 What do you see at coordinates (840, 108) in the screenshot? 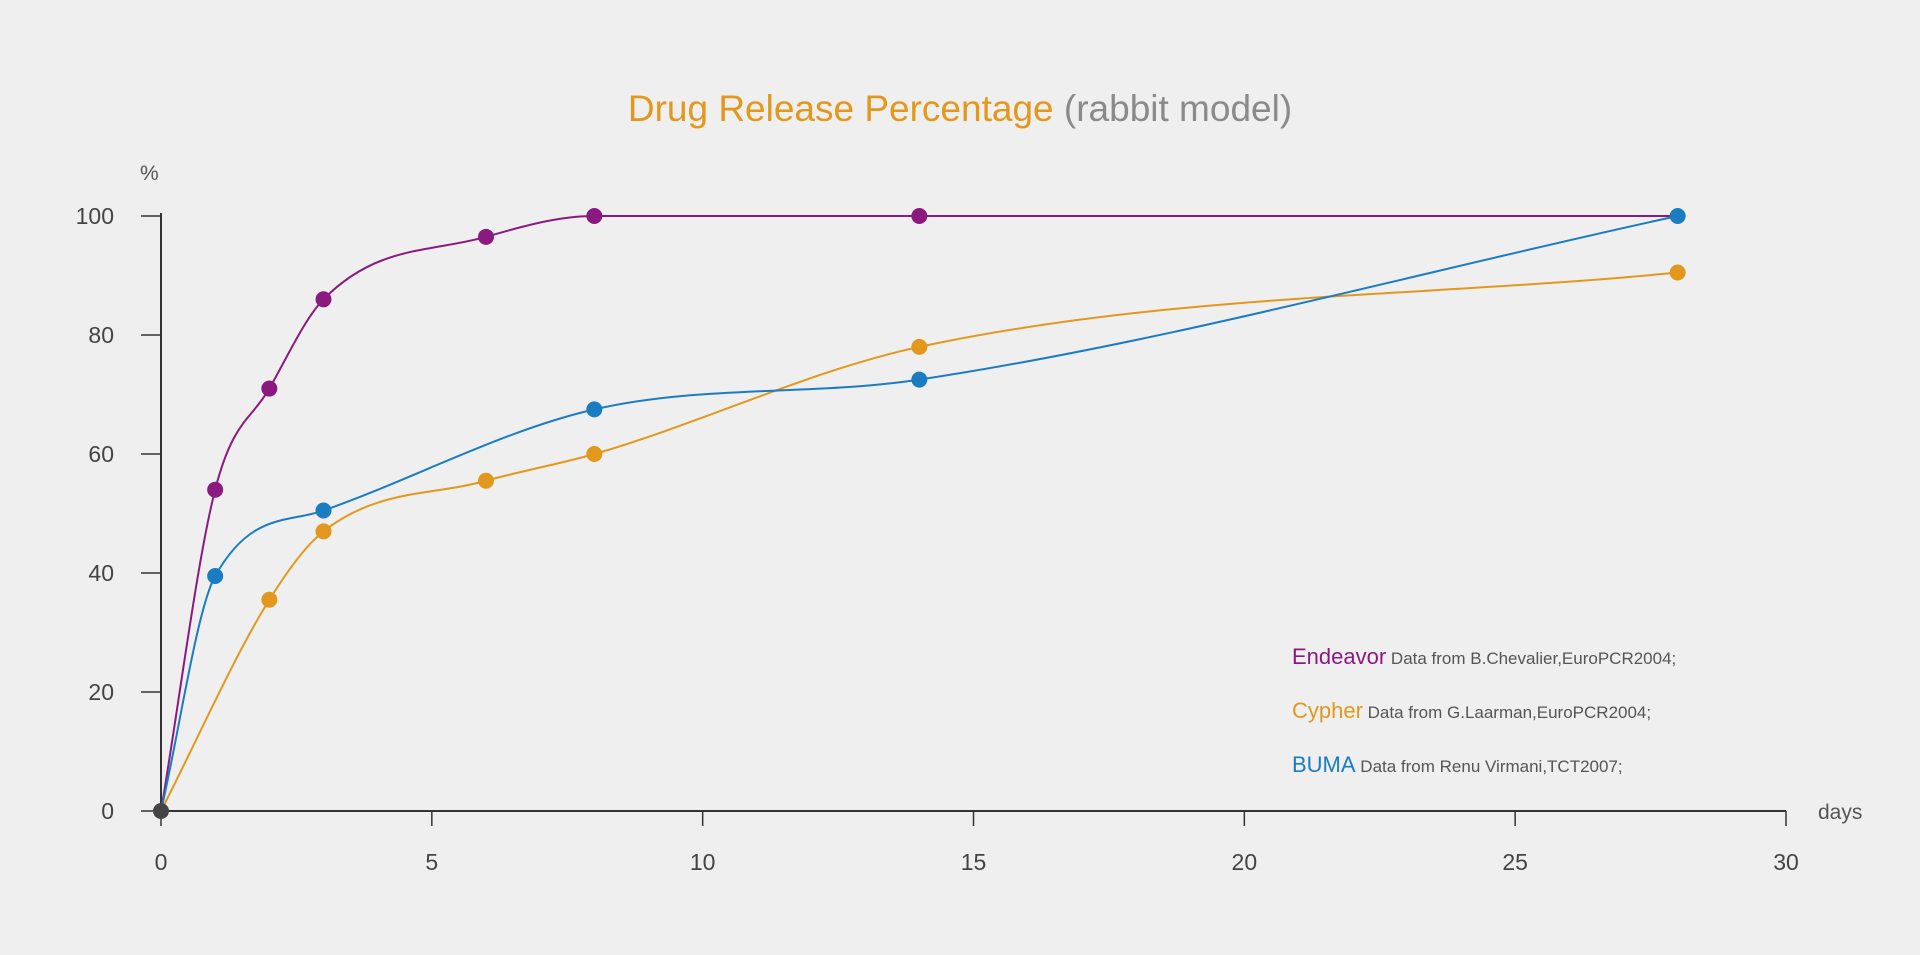
I see `chart-title-main: Drug Release Percentage` at bounding box center [840, 108].